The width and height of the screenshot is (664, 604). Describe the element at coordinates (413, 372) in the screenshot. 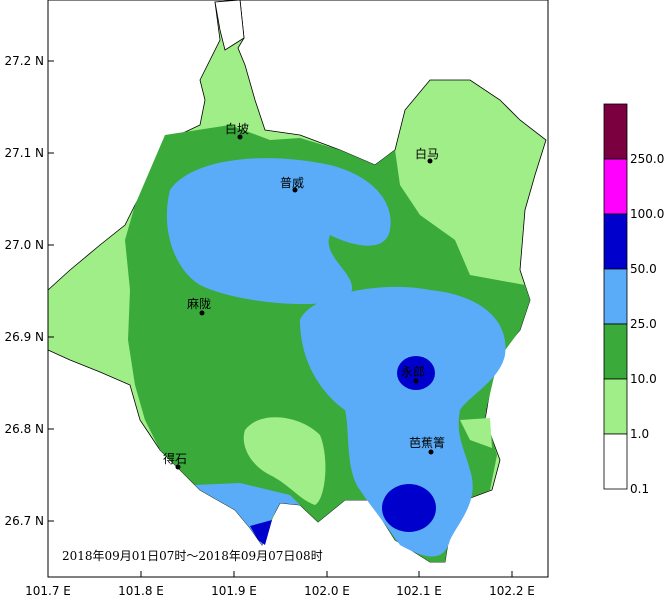

I see `place-name: 永郎` at that location.